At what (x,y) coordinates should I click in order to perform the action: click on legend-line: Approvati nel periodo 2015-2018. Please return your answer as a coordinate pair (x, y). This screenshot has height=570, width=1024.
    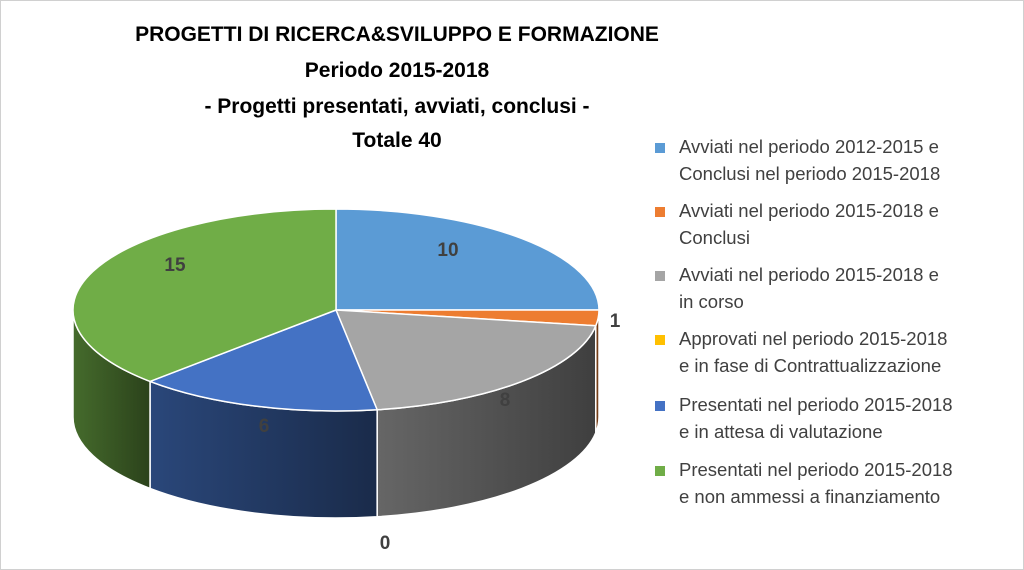
    Looking at the image, I should click on (813, 338).